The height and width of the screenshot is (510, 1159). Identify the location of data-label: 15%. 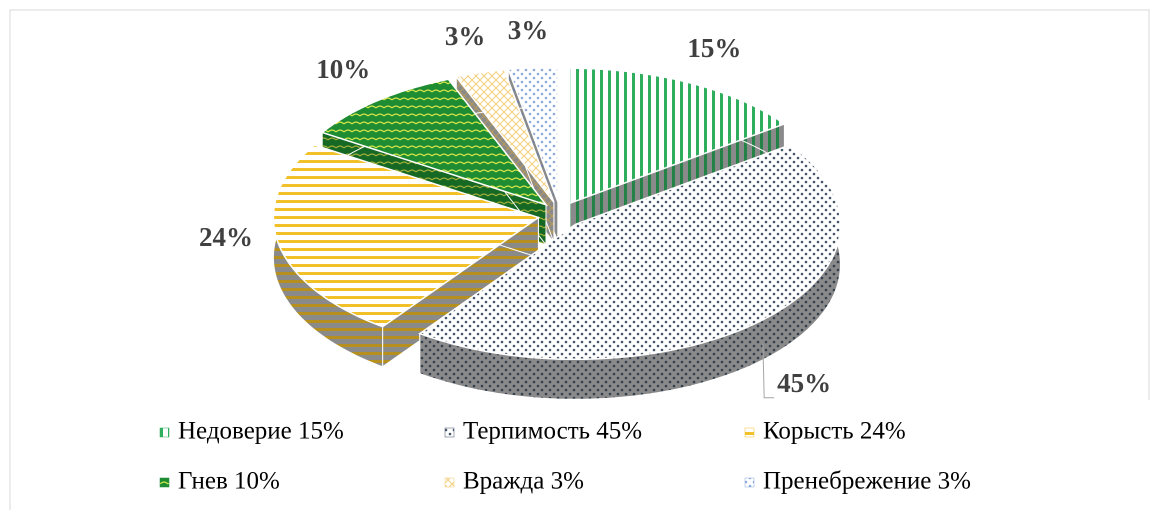
(714, 48).